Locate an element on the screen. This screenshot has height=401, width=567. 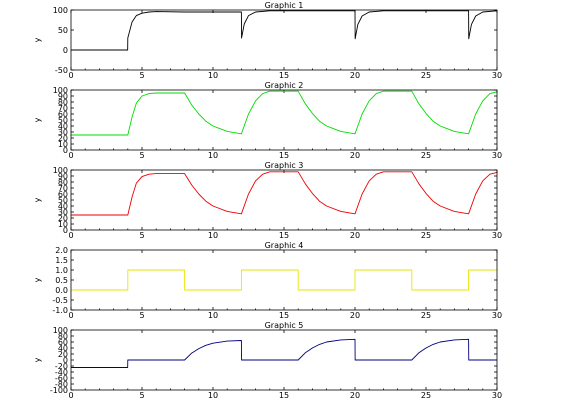
subplot-1-xtick-label: 30 is located at coordinates (497, 75).